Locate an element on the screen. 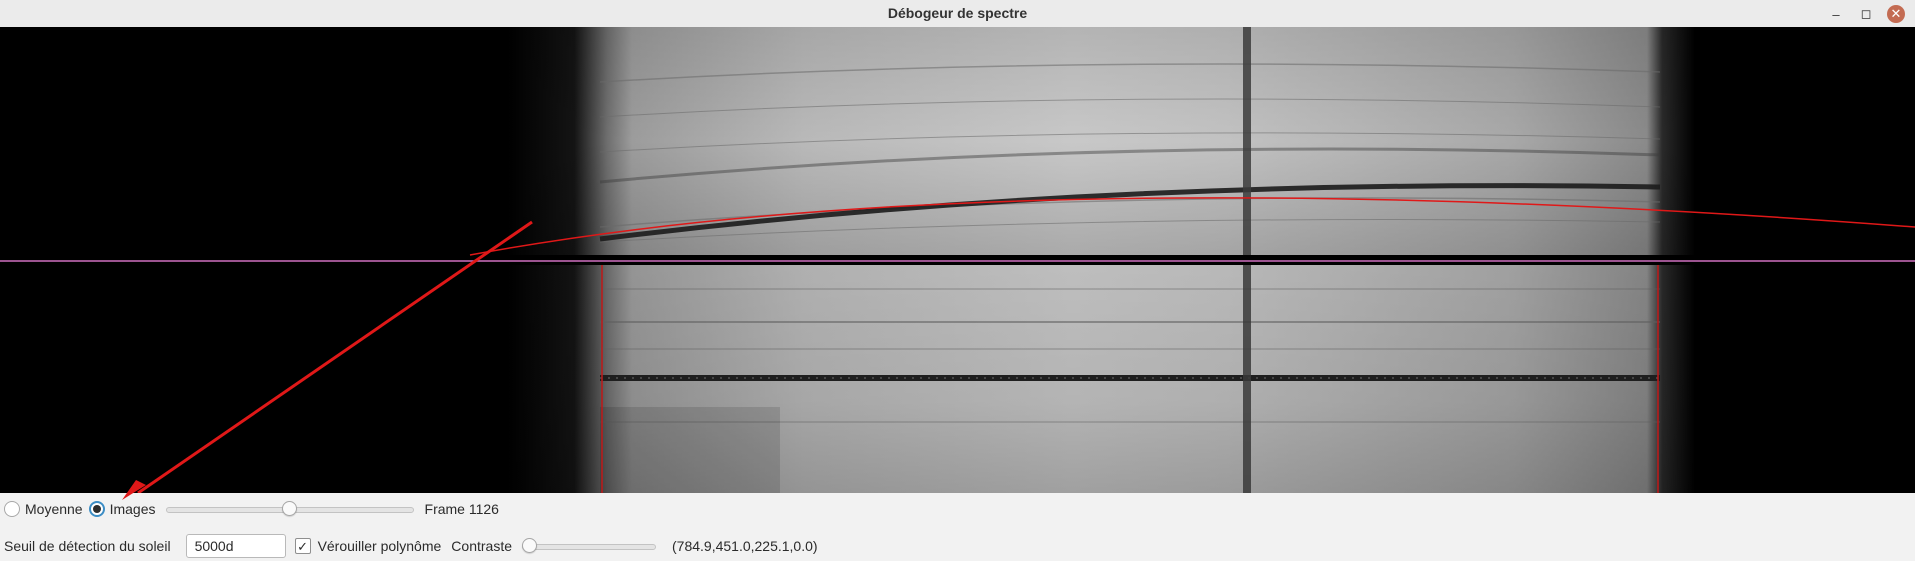 The width and height of the screenshot is (1915, 561). title-bar: Débogeur de spectre – ◻ ✕ is located at coordinates (957, 14).